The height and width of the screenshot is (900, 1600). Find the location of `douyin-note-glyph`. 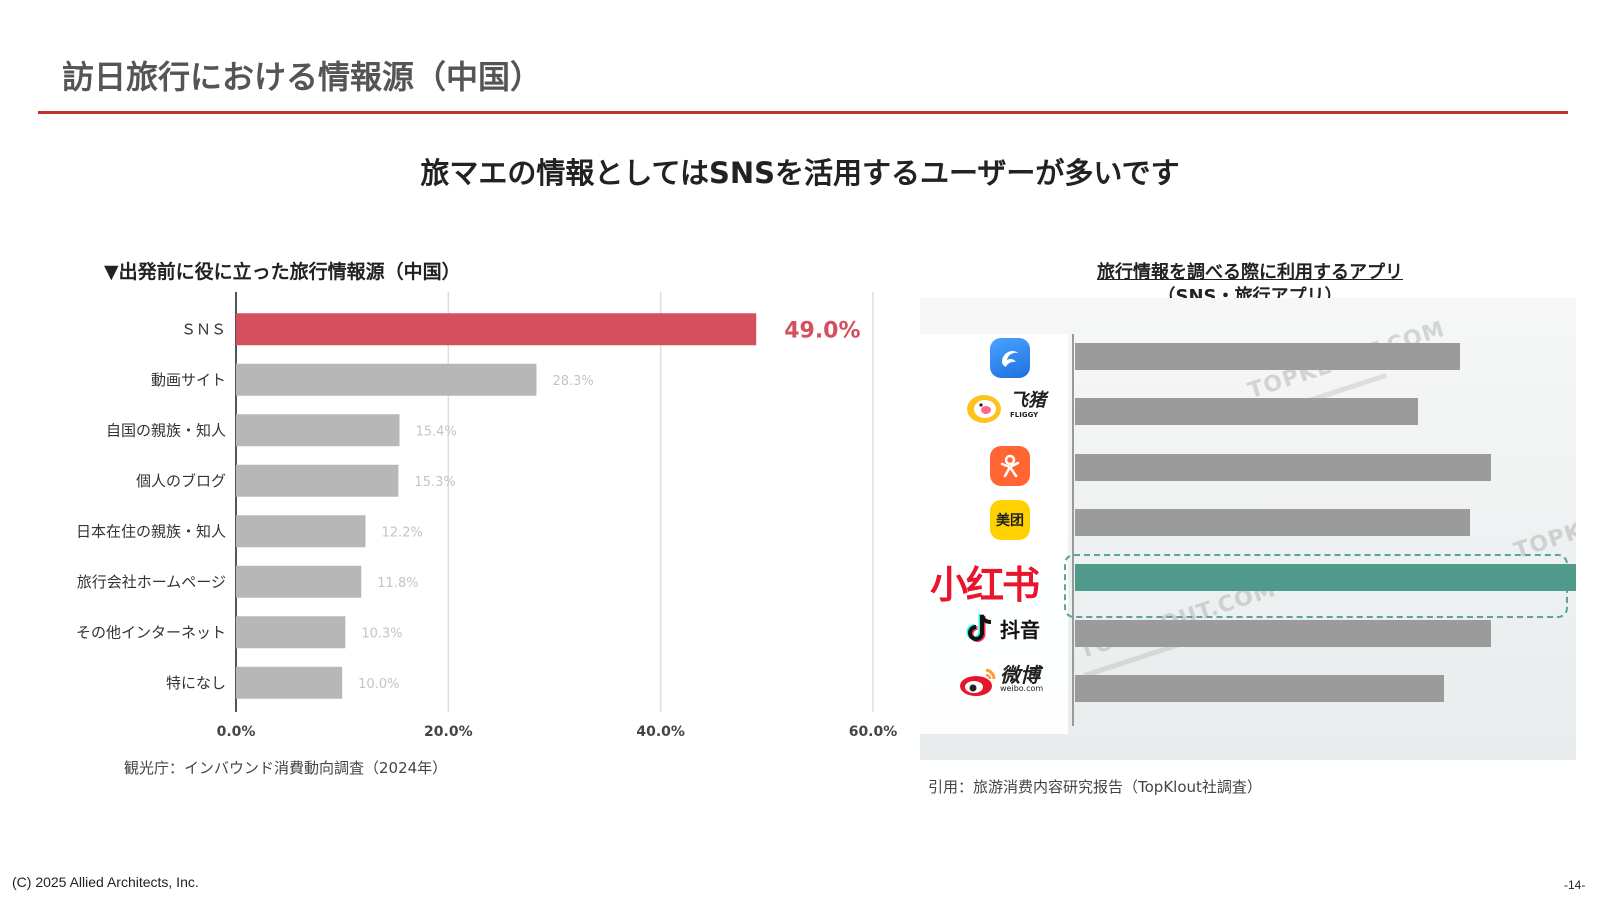

douyin-note-glyph is located at coordinates (979, 628).